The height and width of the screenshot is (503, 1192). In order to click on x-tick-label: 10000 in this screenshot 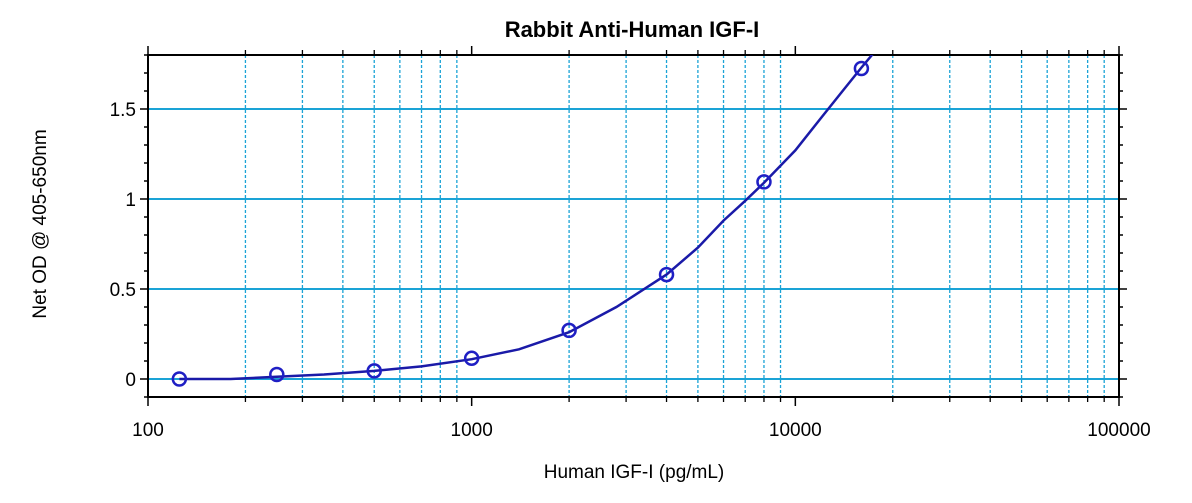, I will do `click(795, 430)`.